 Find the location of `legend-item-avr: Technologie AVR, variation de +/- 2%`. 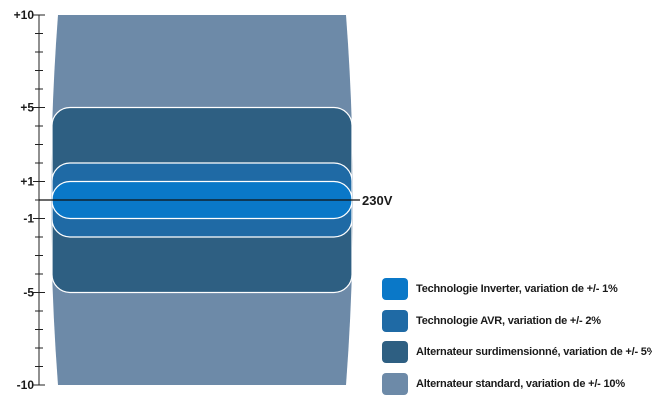

legend-item-avr: Technologie AVR, variation de +/- 2% is located at coordinates (516, 320).